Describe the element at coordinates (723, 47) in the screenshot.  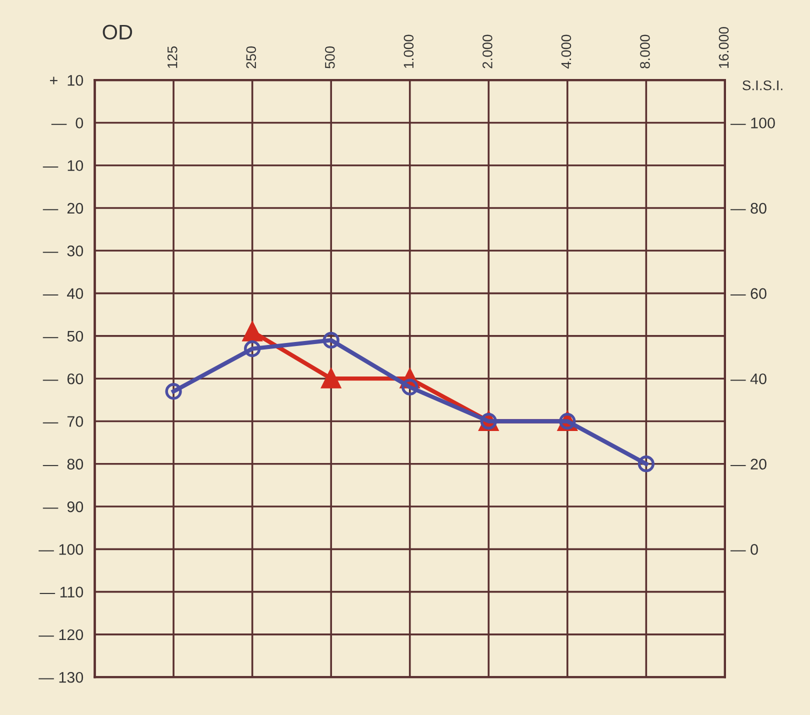
I see `x-tick-label: 16.000` at that location.